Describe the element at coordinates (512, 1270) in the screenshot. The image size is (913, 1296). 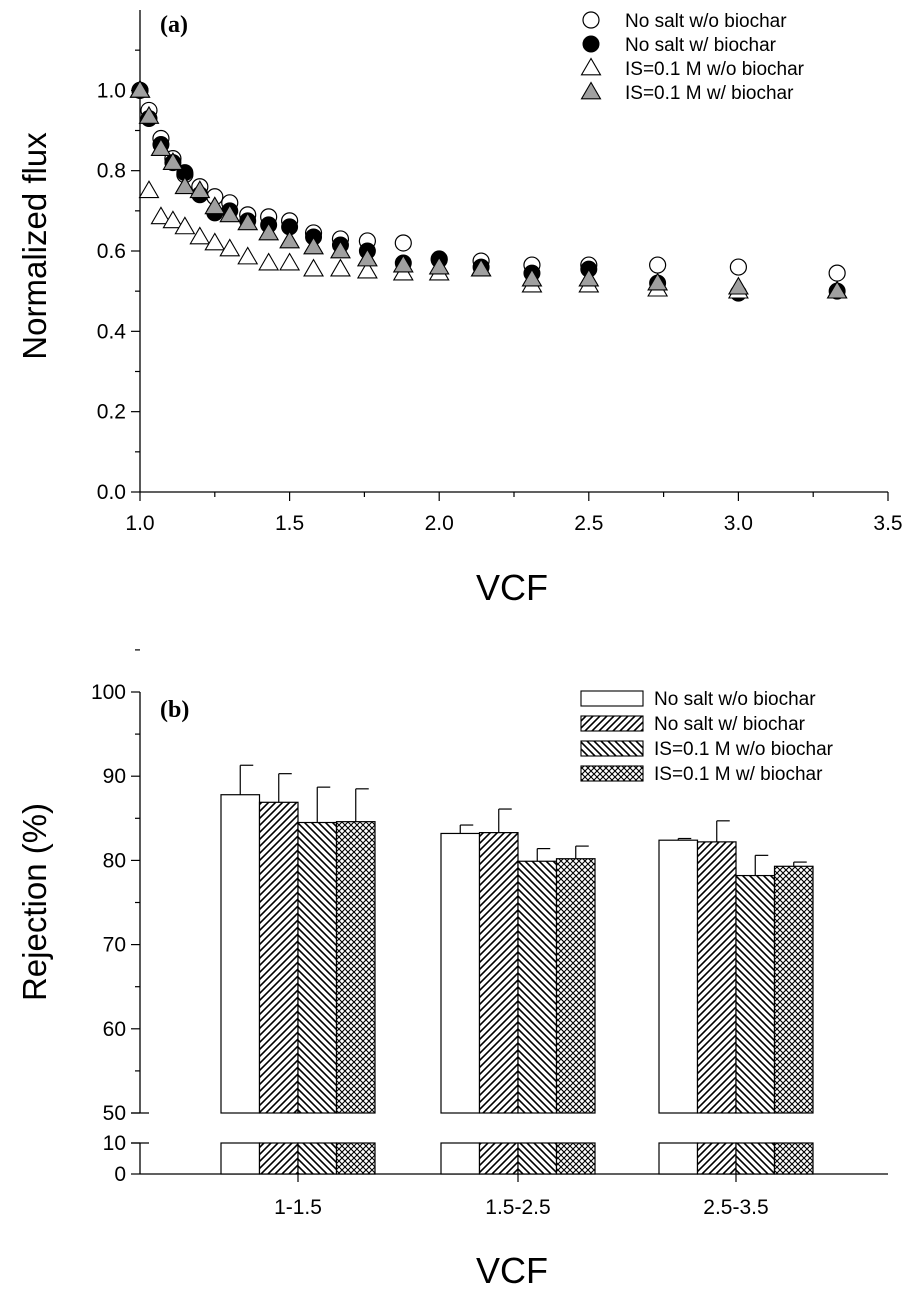
I see `panel-b-x-axis-title: VCF` at that location.